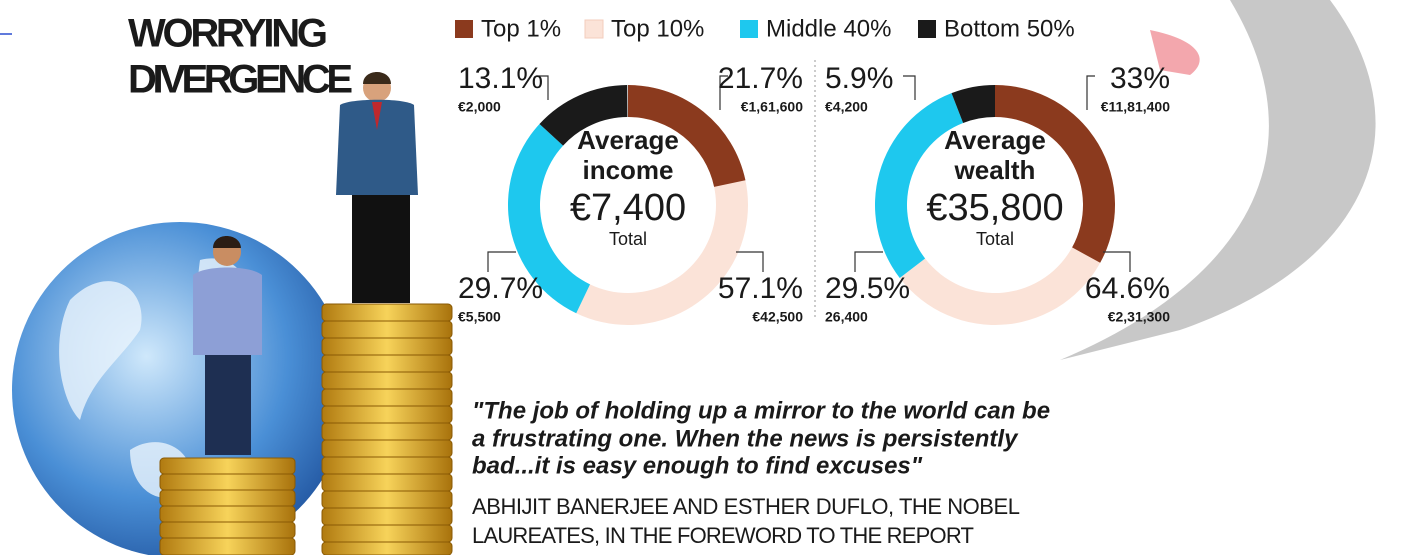 This screenshot has width=1418, height=555. What do you see at coordinates (760, 78) in the screenshot?
I see `value-label: 21.7%` at bounding box center [760, 78].